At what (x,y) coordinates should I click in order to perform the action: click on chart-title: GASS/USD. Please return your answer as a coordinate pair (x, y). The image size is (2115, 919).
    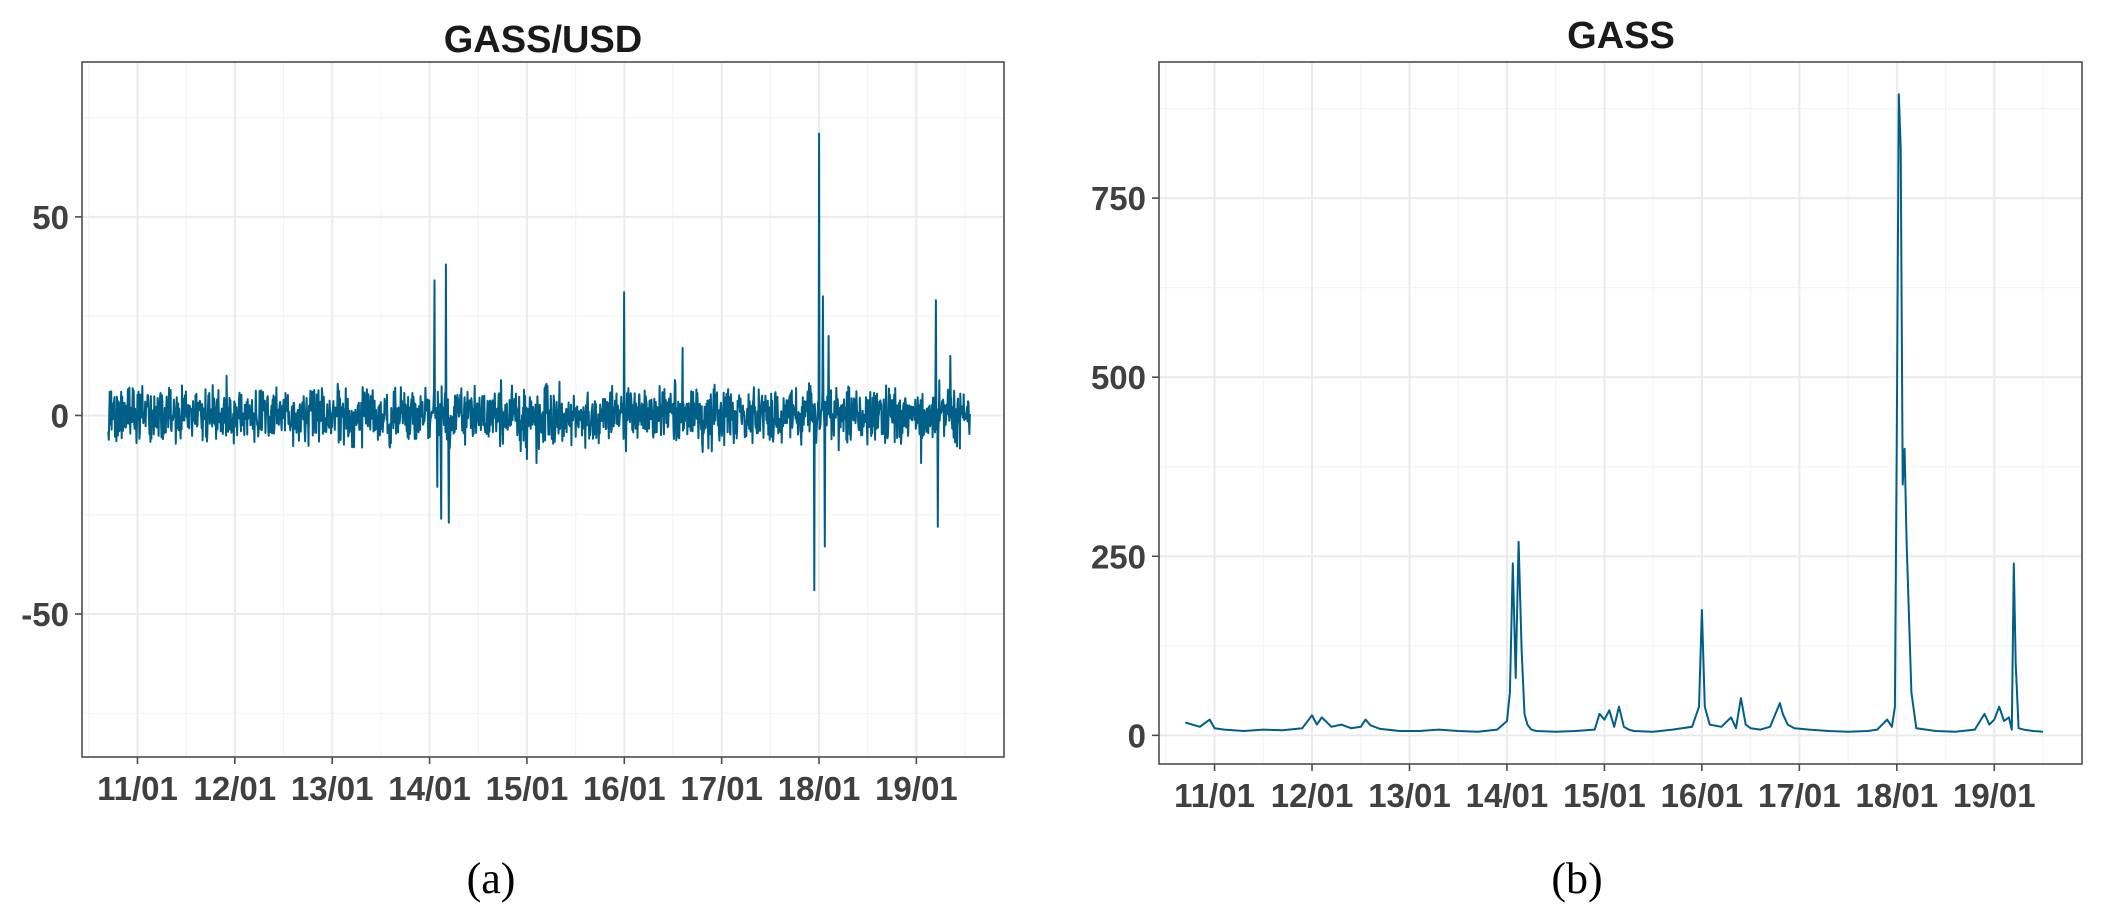
    Looking at the image, I should click on (543, 40).